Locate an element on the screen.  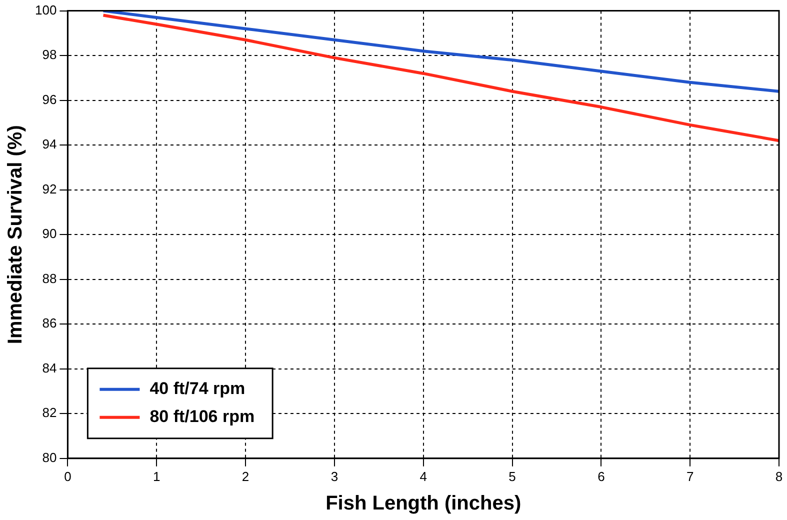
x-tick-label: 0 is located at coordinates (68, 476).